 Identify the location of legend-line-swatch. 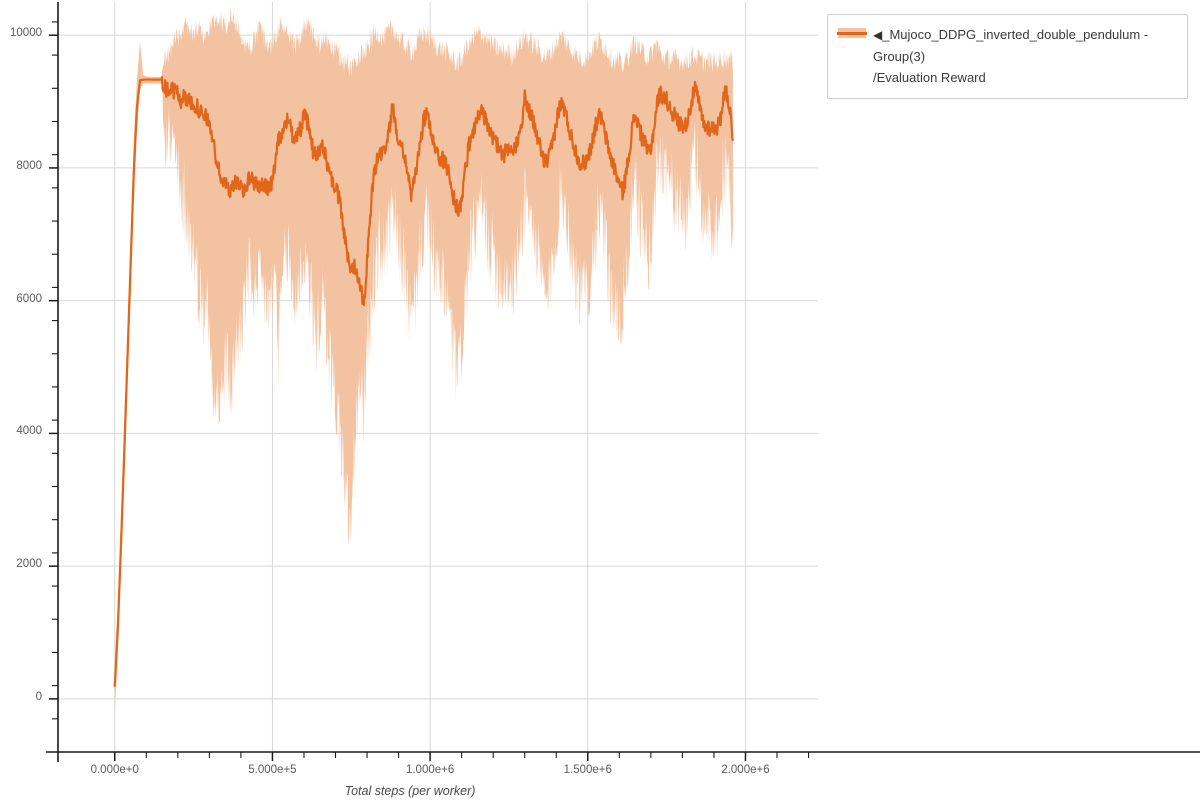
(852, 33).